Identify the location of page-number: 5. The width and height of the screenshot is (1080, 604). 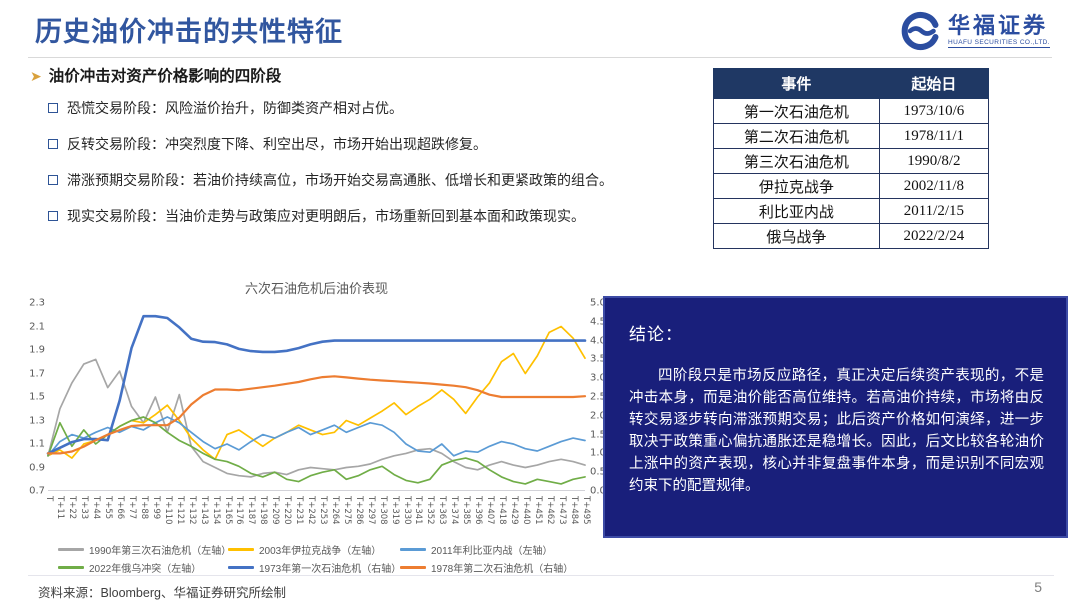
(1038, 587).